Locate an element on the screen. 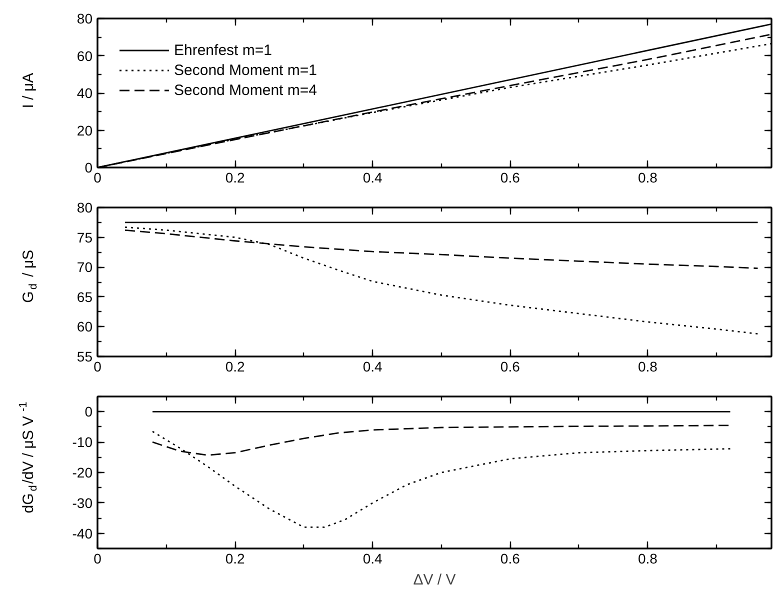 Image resolution: width=773 pixels, height=606 pixels. y-axis-title: I / μA is located at coordinates (28, 90).